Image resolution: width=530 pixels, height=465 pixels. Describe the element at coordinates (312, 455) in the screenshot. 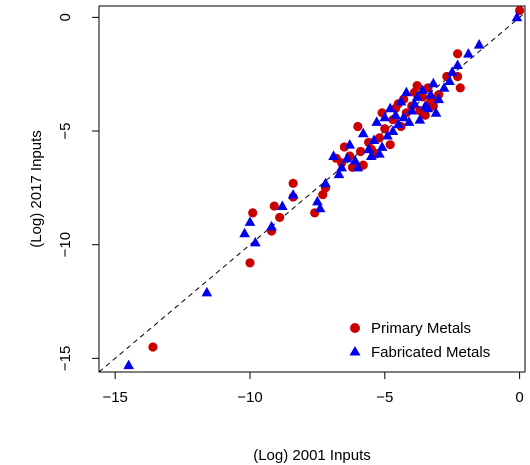

I see `x-axis-title: (Log) 2001 Inputs` at that location.